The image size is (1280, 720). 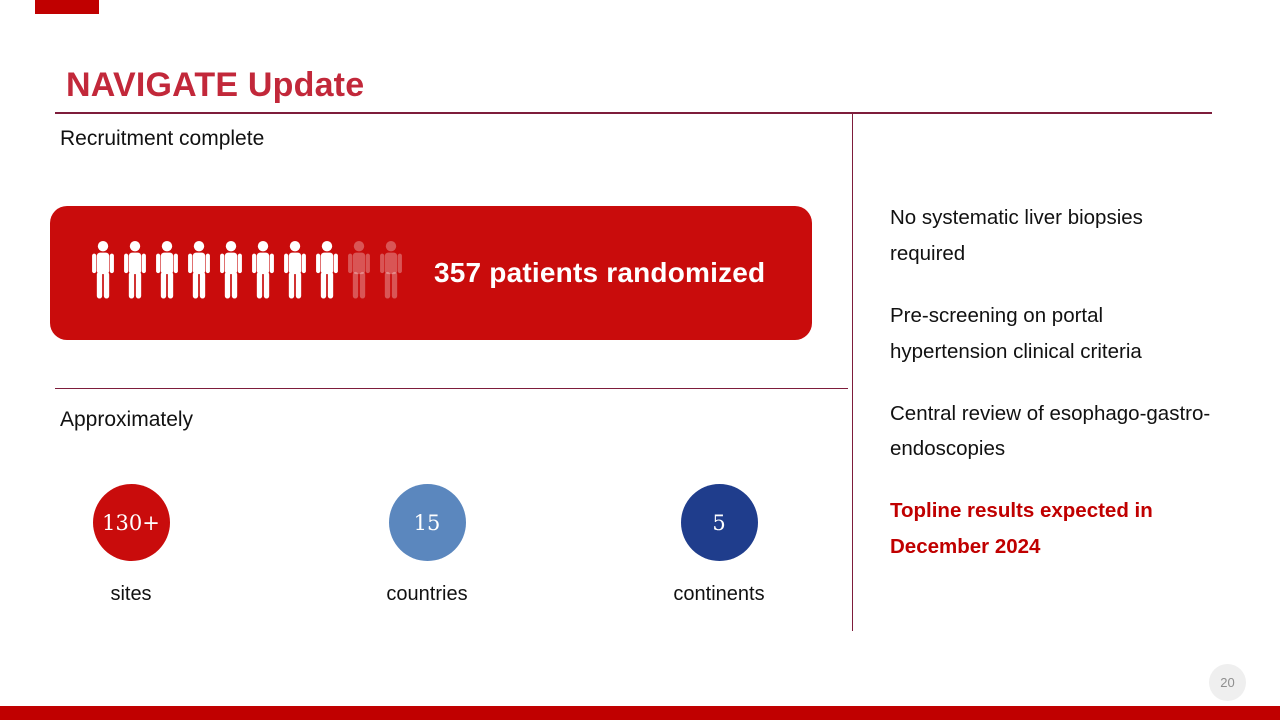 What do you see at coordinates (451, 388) in the screenshot?
I see `section-divider` at bounding box center [451, 388].